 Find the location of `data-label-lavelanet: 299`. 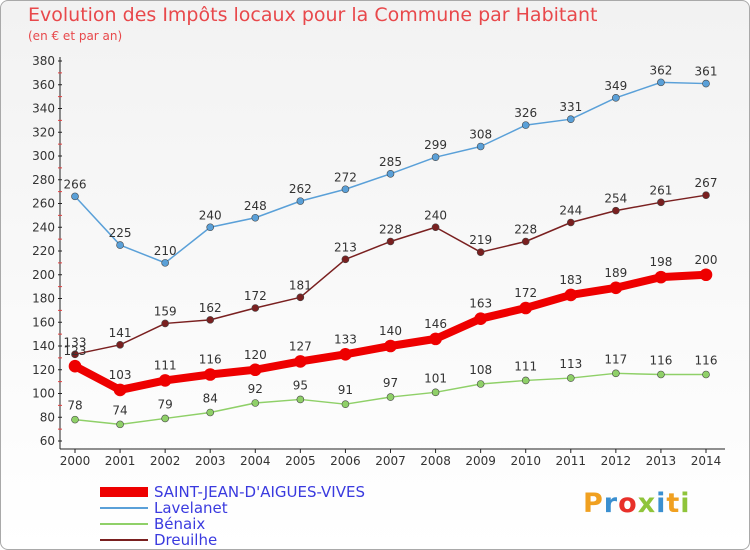

data-label-lavelanet: 299 is located at coordinates (435, 145).